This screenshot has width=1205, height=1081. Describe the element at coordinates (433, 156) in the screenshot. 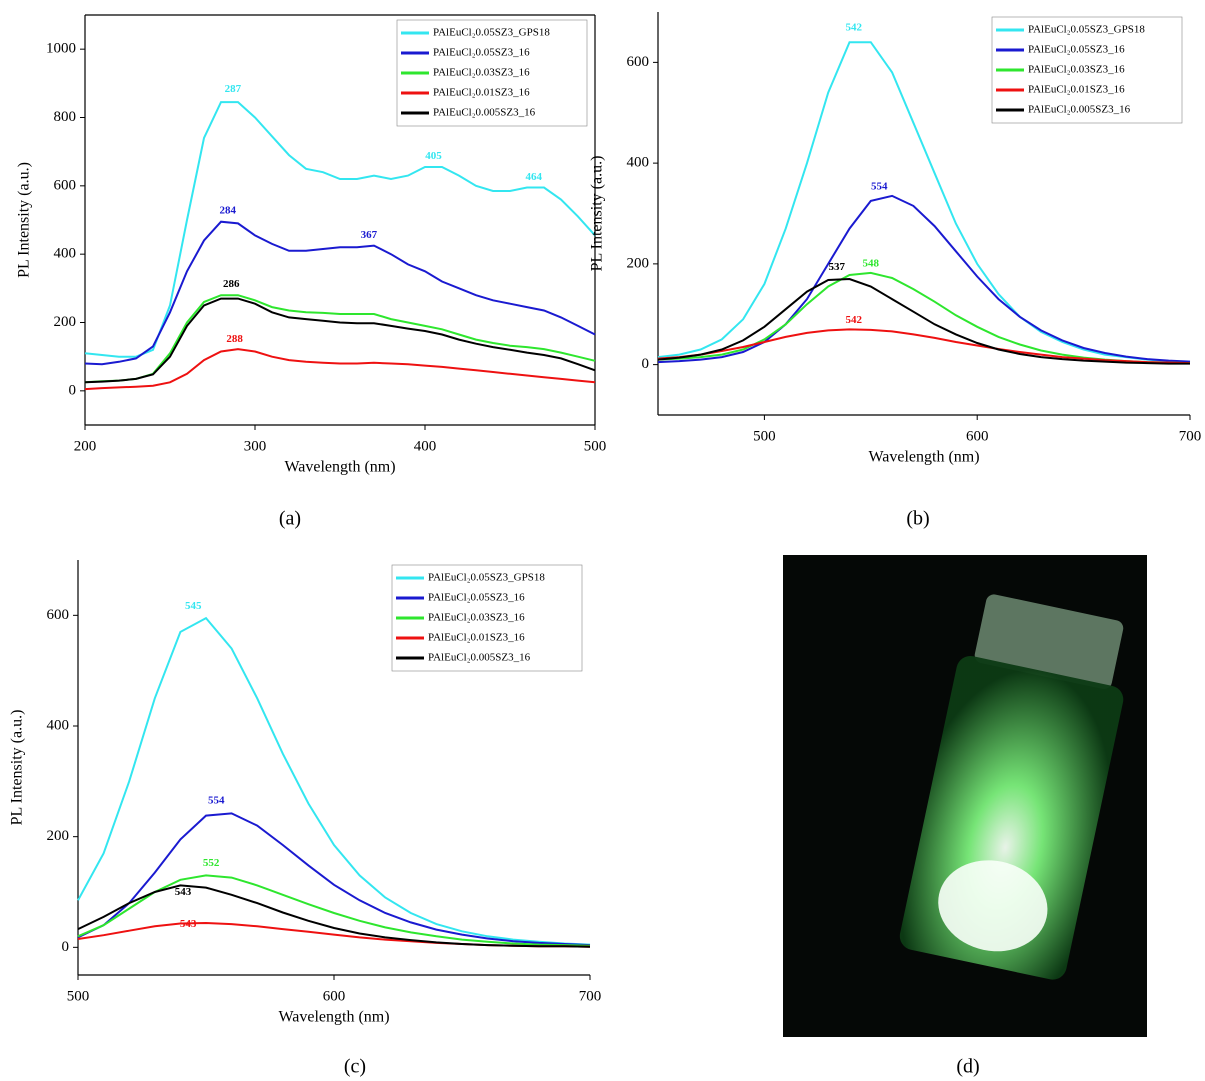

I see `peak-label: 405` at that location.